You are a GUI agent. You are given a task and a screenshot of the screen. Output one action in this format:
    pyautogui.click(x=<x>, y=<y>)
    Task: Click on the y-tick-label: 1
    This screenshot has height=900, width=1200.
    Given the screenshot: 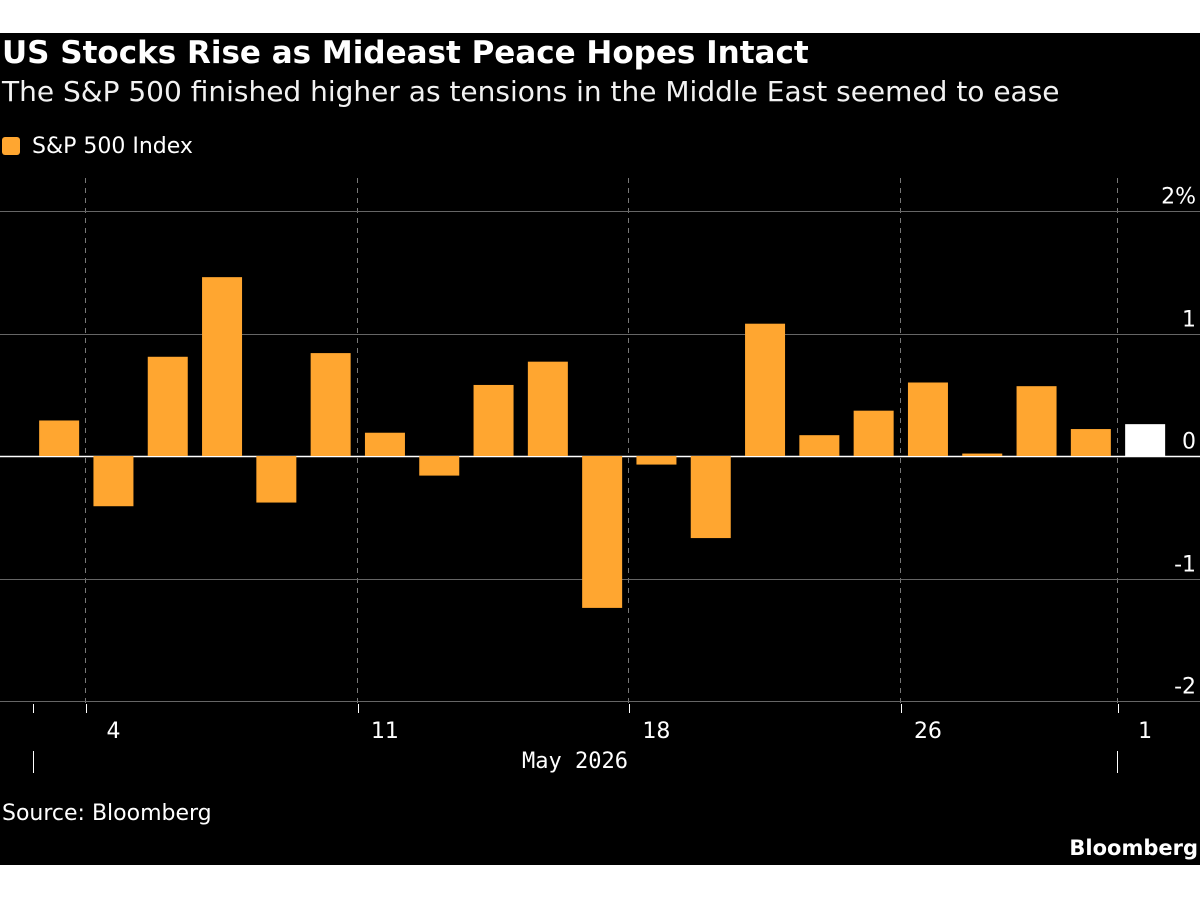 What is the action you would take?
    pyautogui.click(x=1189, y=320)
    